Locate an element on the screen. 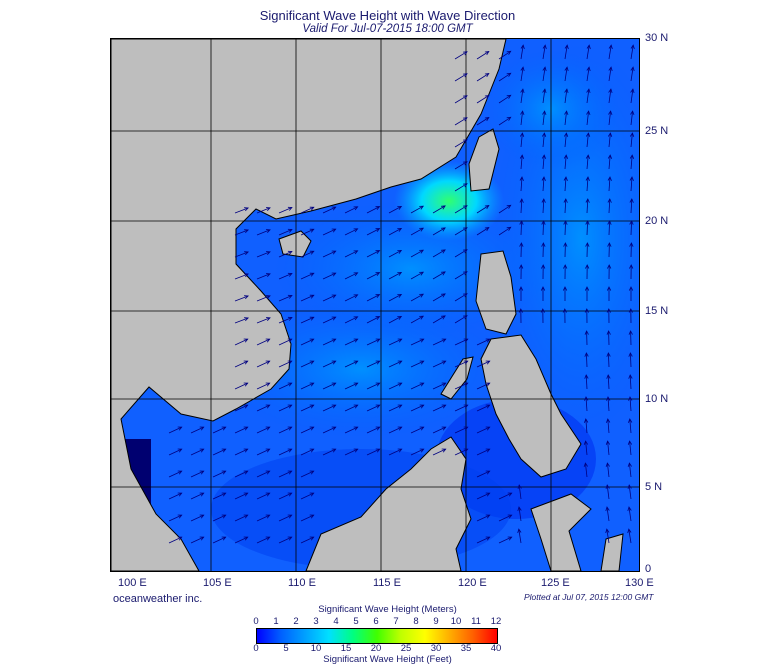 The image size is (775, 665). lat-label-10n: 10 N is located at coordinates (657, 399).